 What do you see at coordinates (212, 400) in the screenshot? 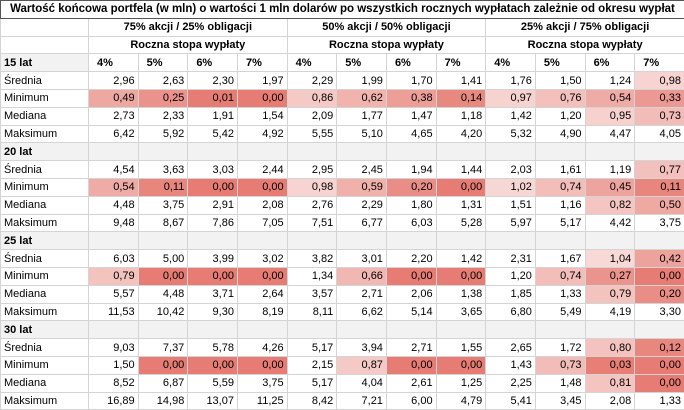
I see `value-cell: 13,07` at bounding box center [212, 400].